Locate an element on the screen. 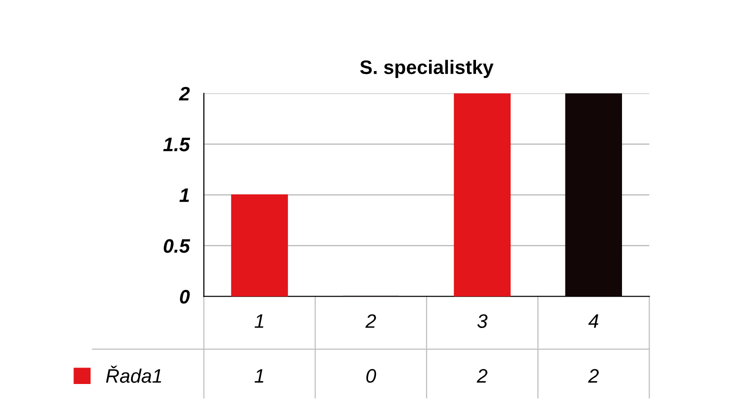 The image size is (755, 406). x-tick-label: 1 is located at coordinates (259, 321).